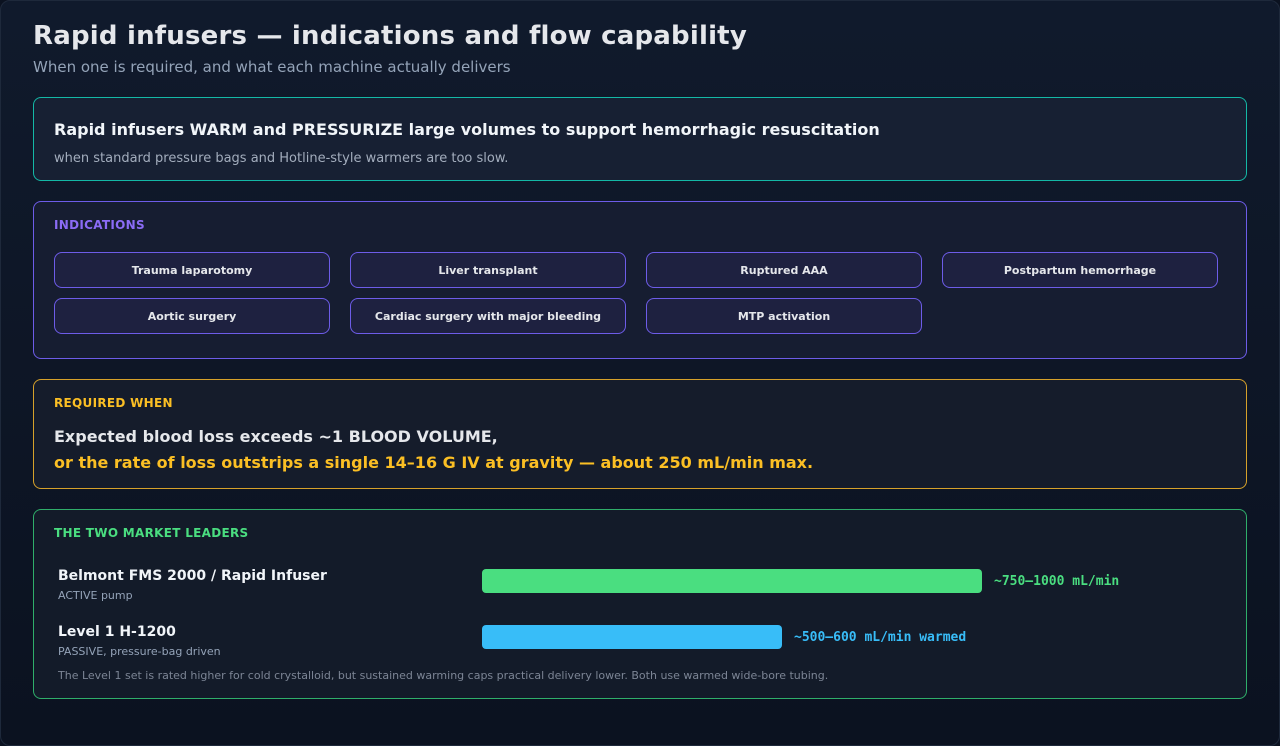  Describe the element at coordinates (1080, 270) in the screenshot. I see `indication-chip-postpartum-hemorrhage: Postpartum hemorrhage` at that location.